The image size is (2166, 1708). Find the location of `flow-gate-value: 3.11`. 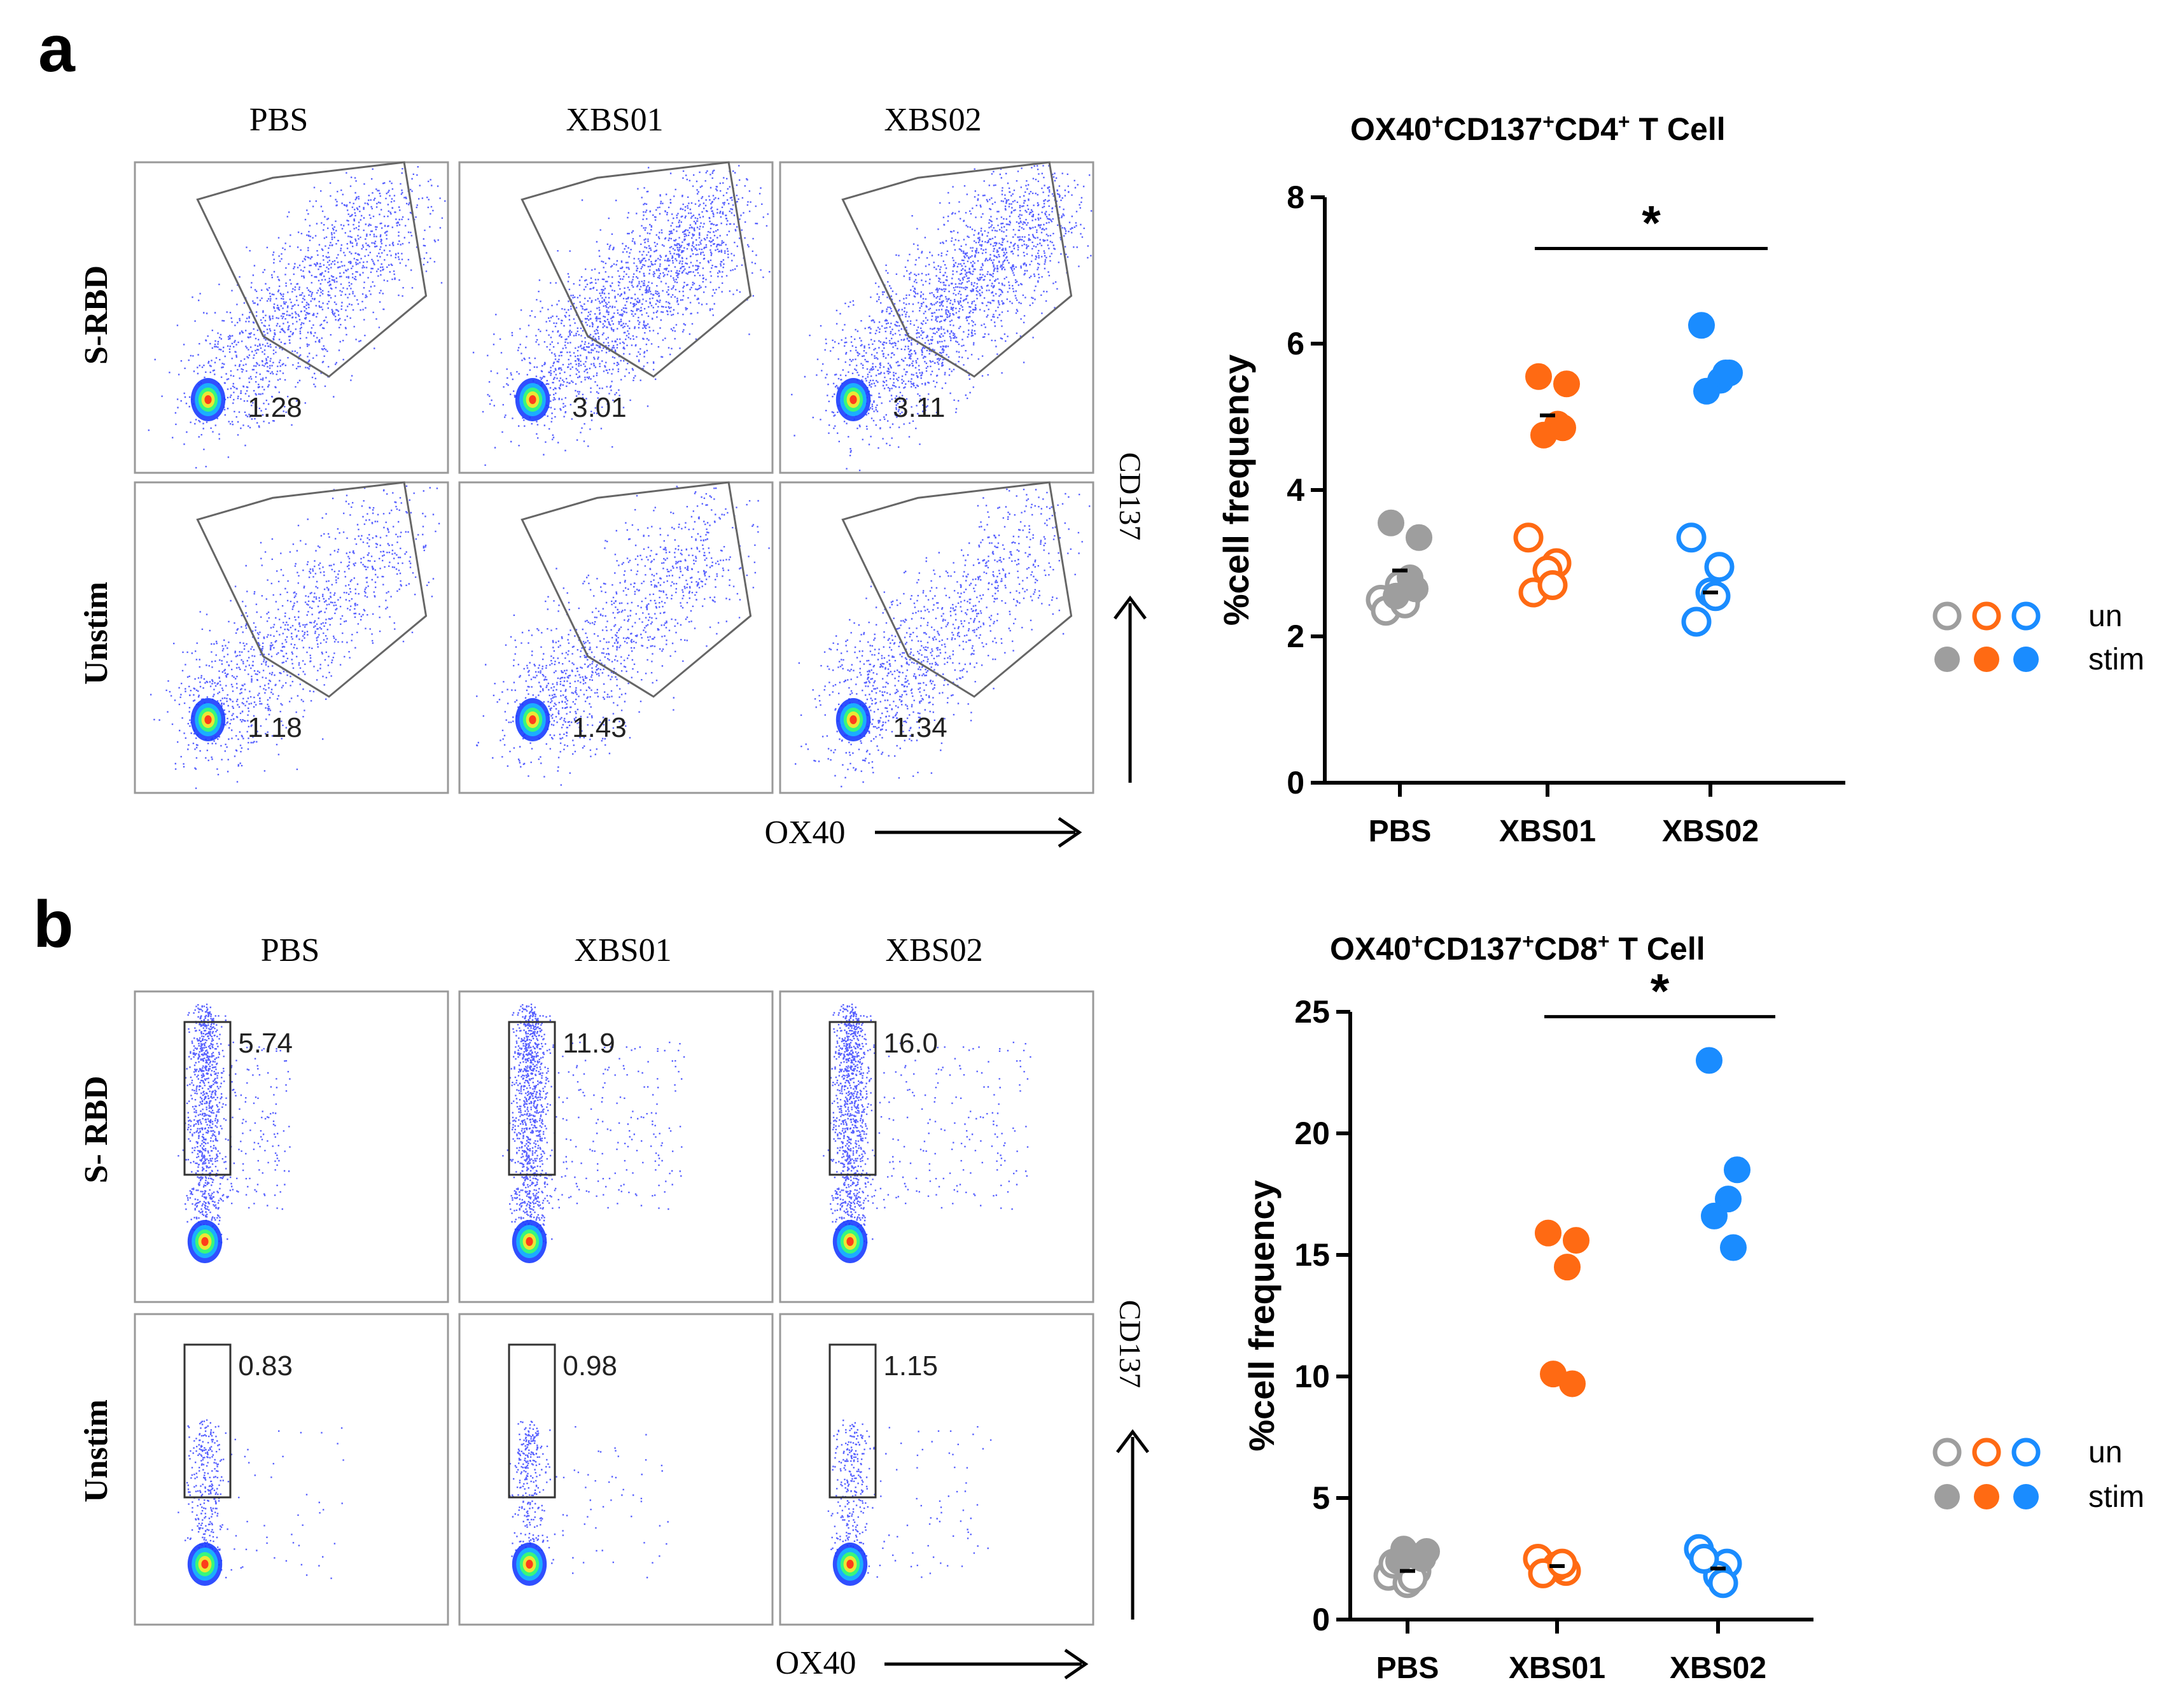

flow-gate-value: 3.11 is located at coordinates (919, 407).